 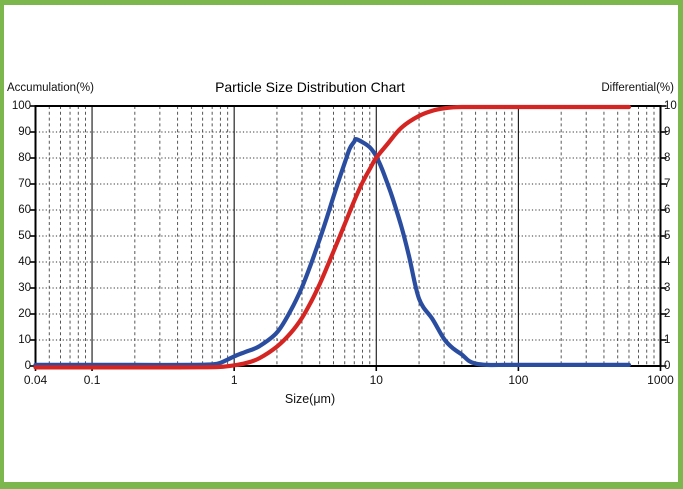 What do you see at coordinates (376, 380) in the screenshot?
I see `x-tick-label: 10` at bounding box center [376, 380].